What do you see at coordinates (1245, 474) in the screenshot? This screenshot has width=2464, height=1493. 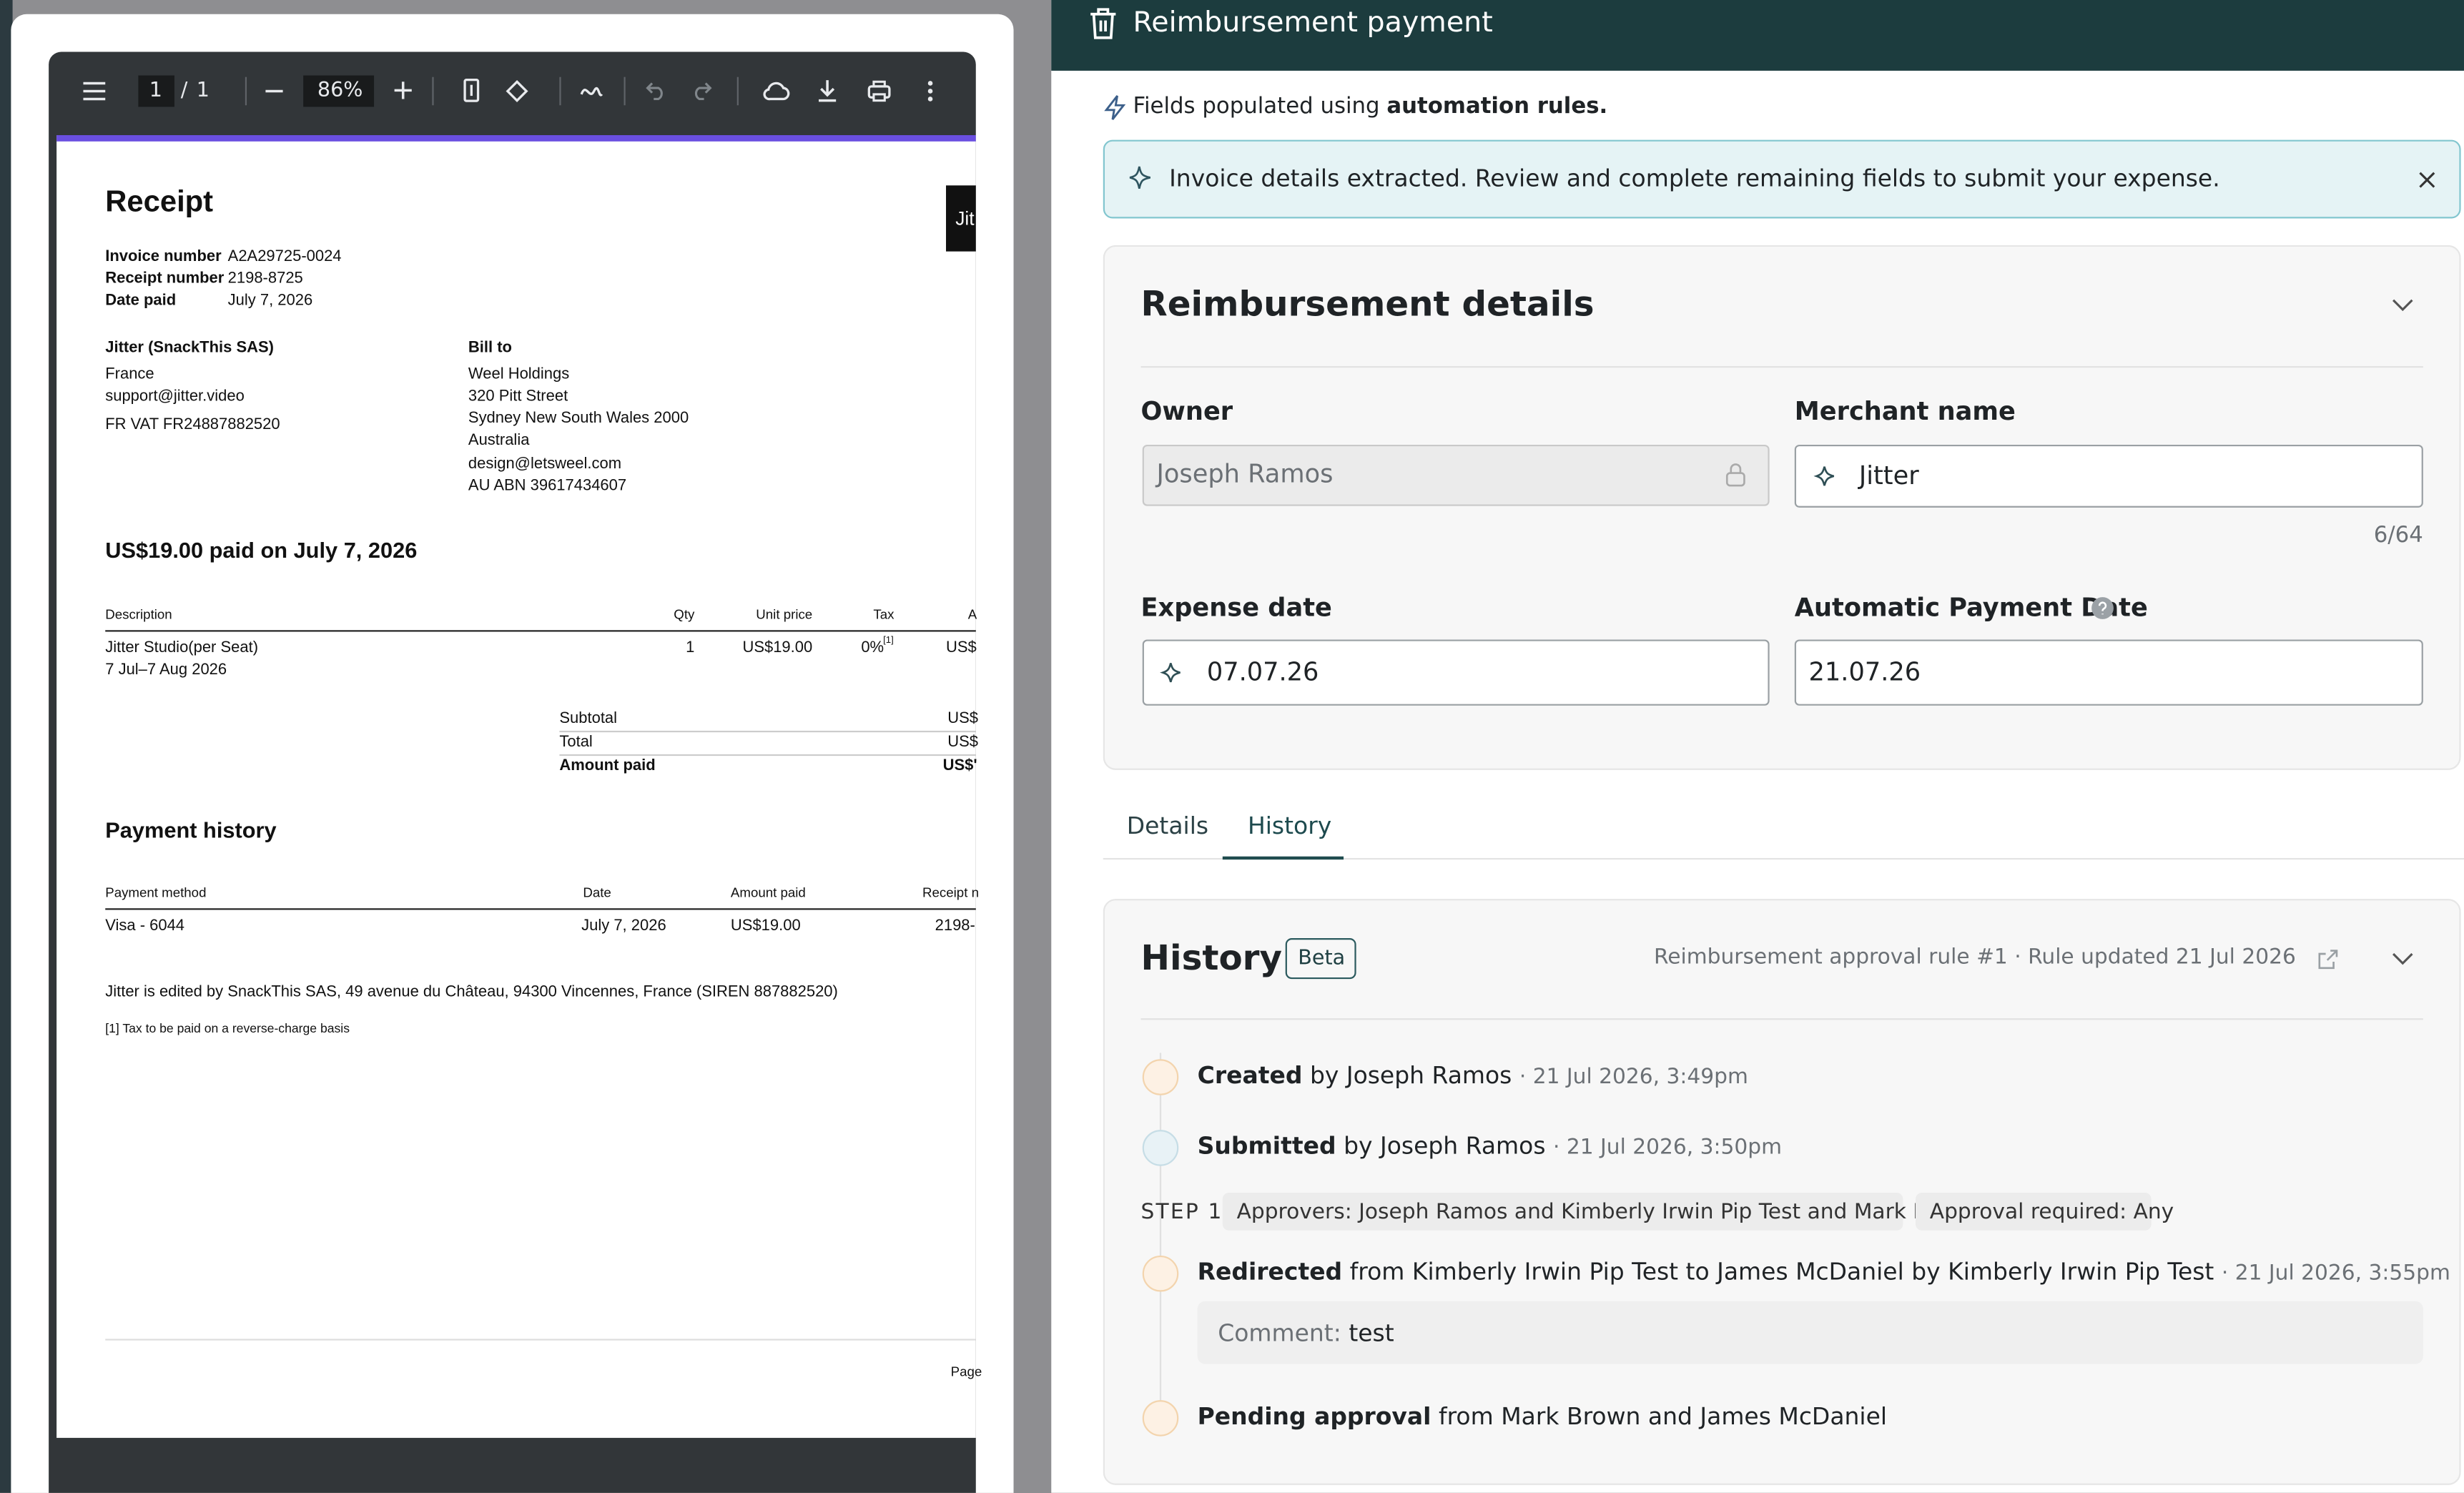 I see `owner-value: Joseph Ramos` at bounding box center [1245, 474].